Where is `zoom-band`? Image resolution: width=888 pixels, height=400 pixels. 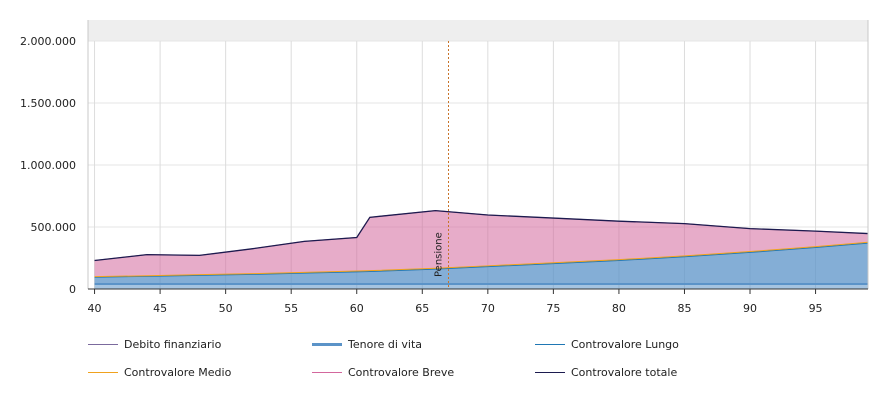
zoom-band is located at coordinates (478, 30).